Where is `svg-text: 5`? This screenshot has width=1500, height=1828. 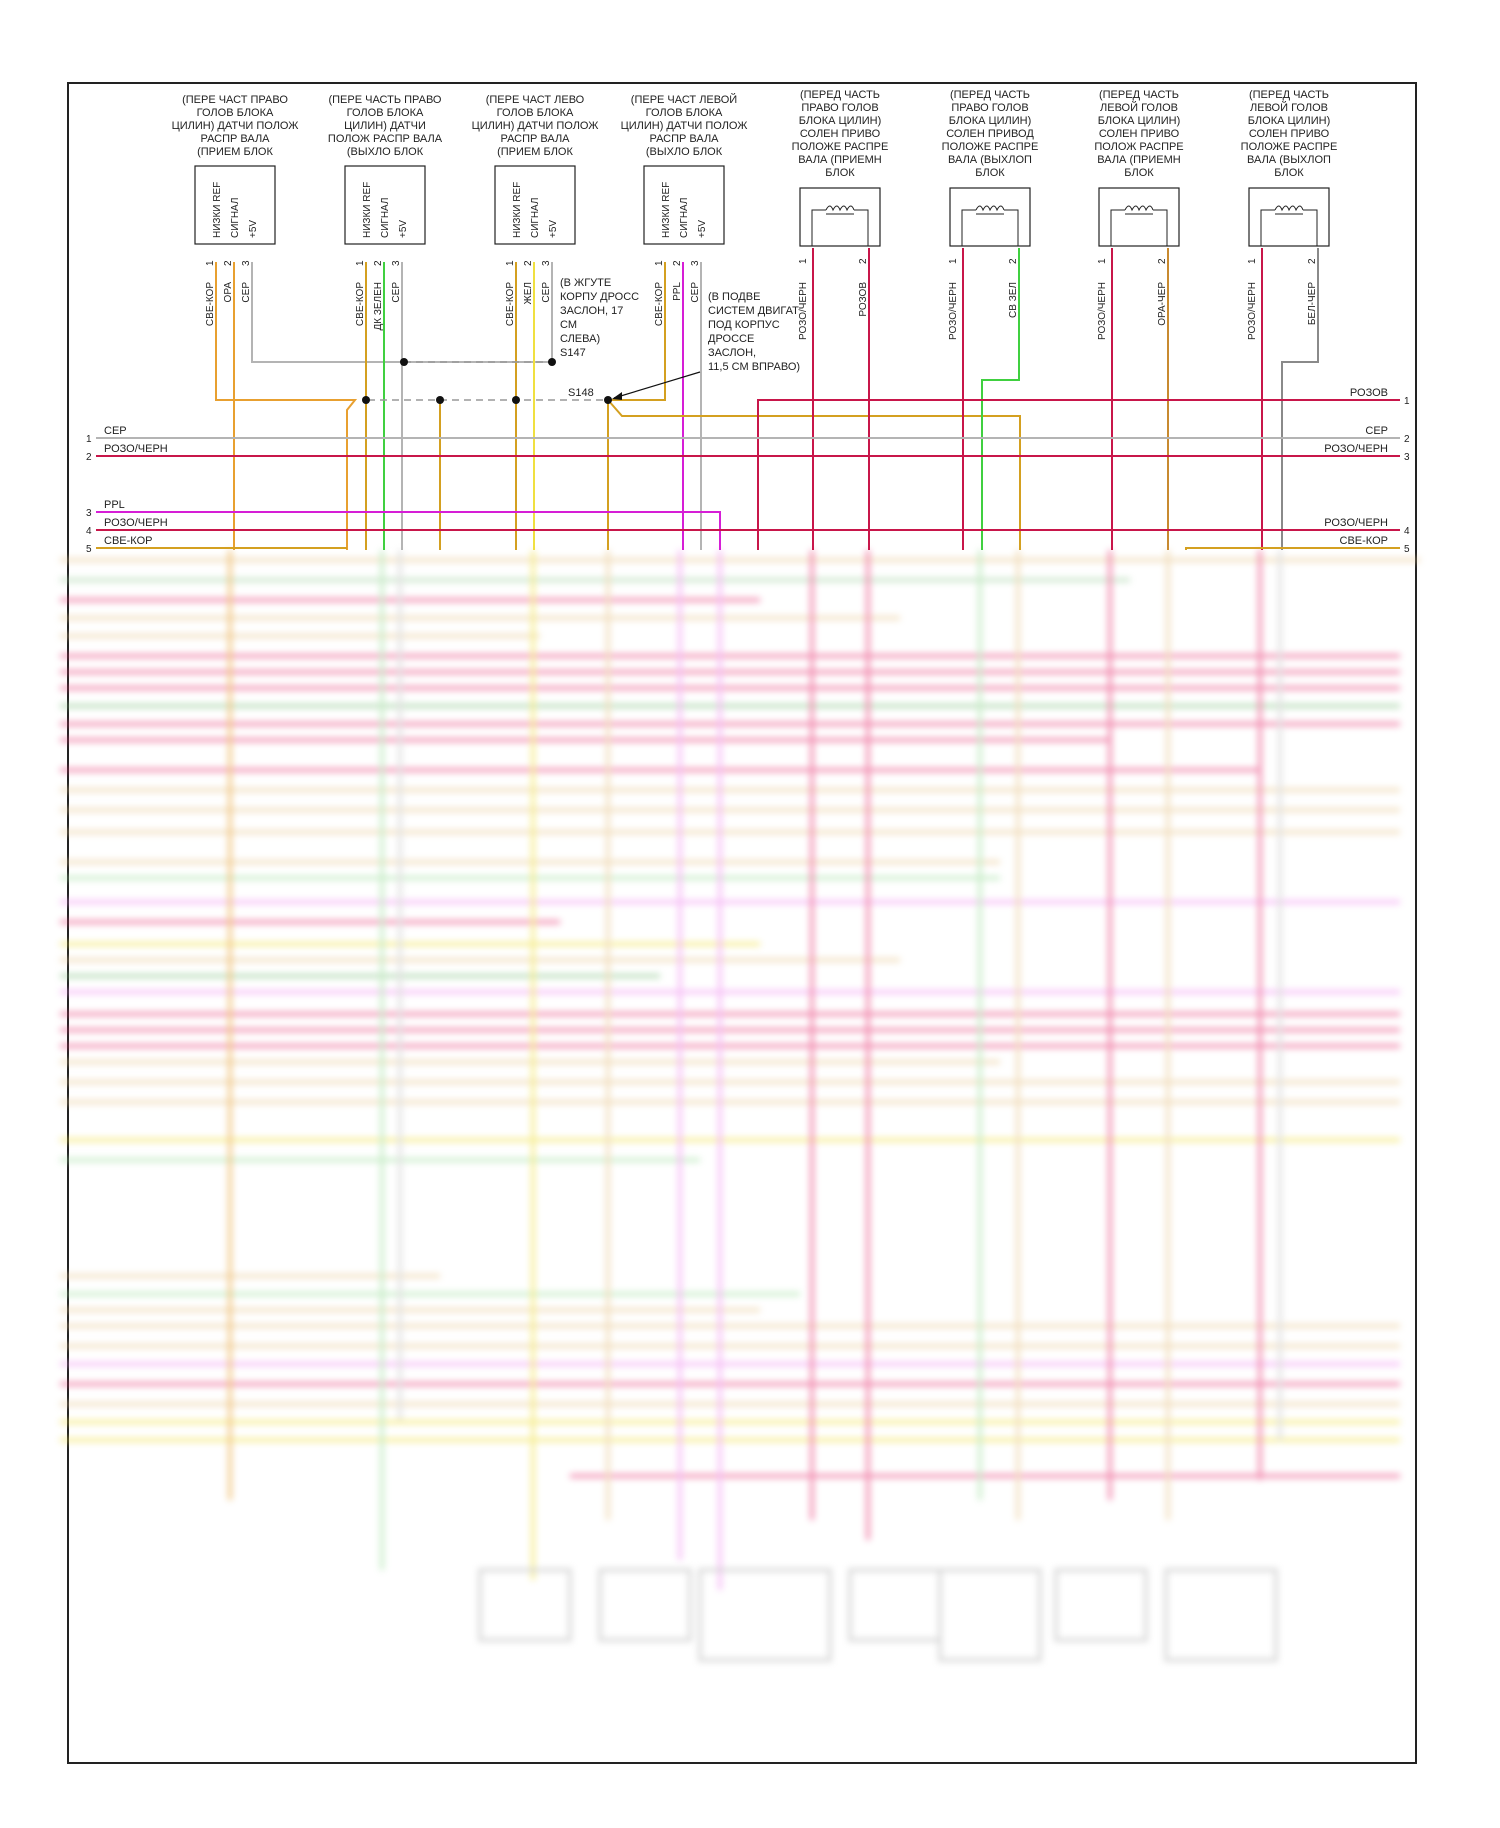 svg-text: 5 is located at coordinates (1407, 549).